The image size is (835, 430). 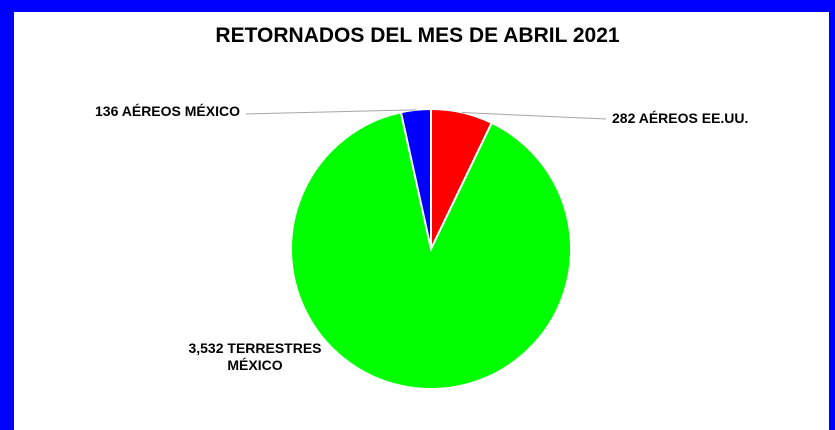 I want to click on chart-title: RETORNADOS DEL MES DE ABRIL 2021, so click(x=417, y=35).